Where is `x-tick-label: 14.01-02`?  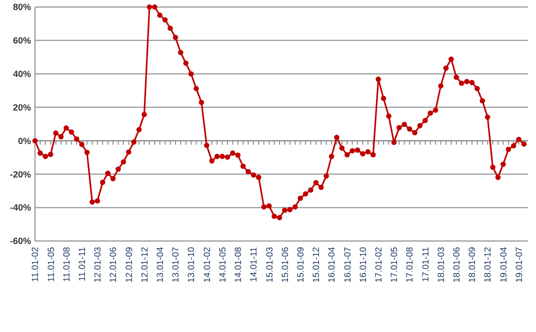 x-tick-label: 14.01-02 is located at coordinates (207, 265).